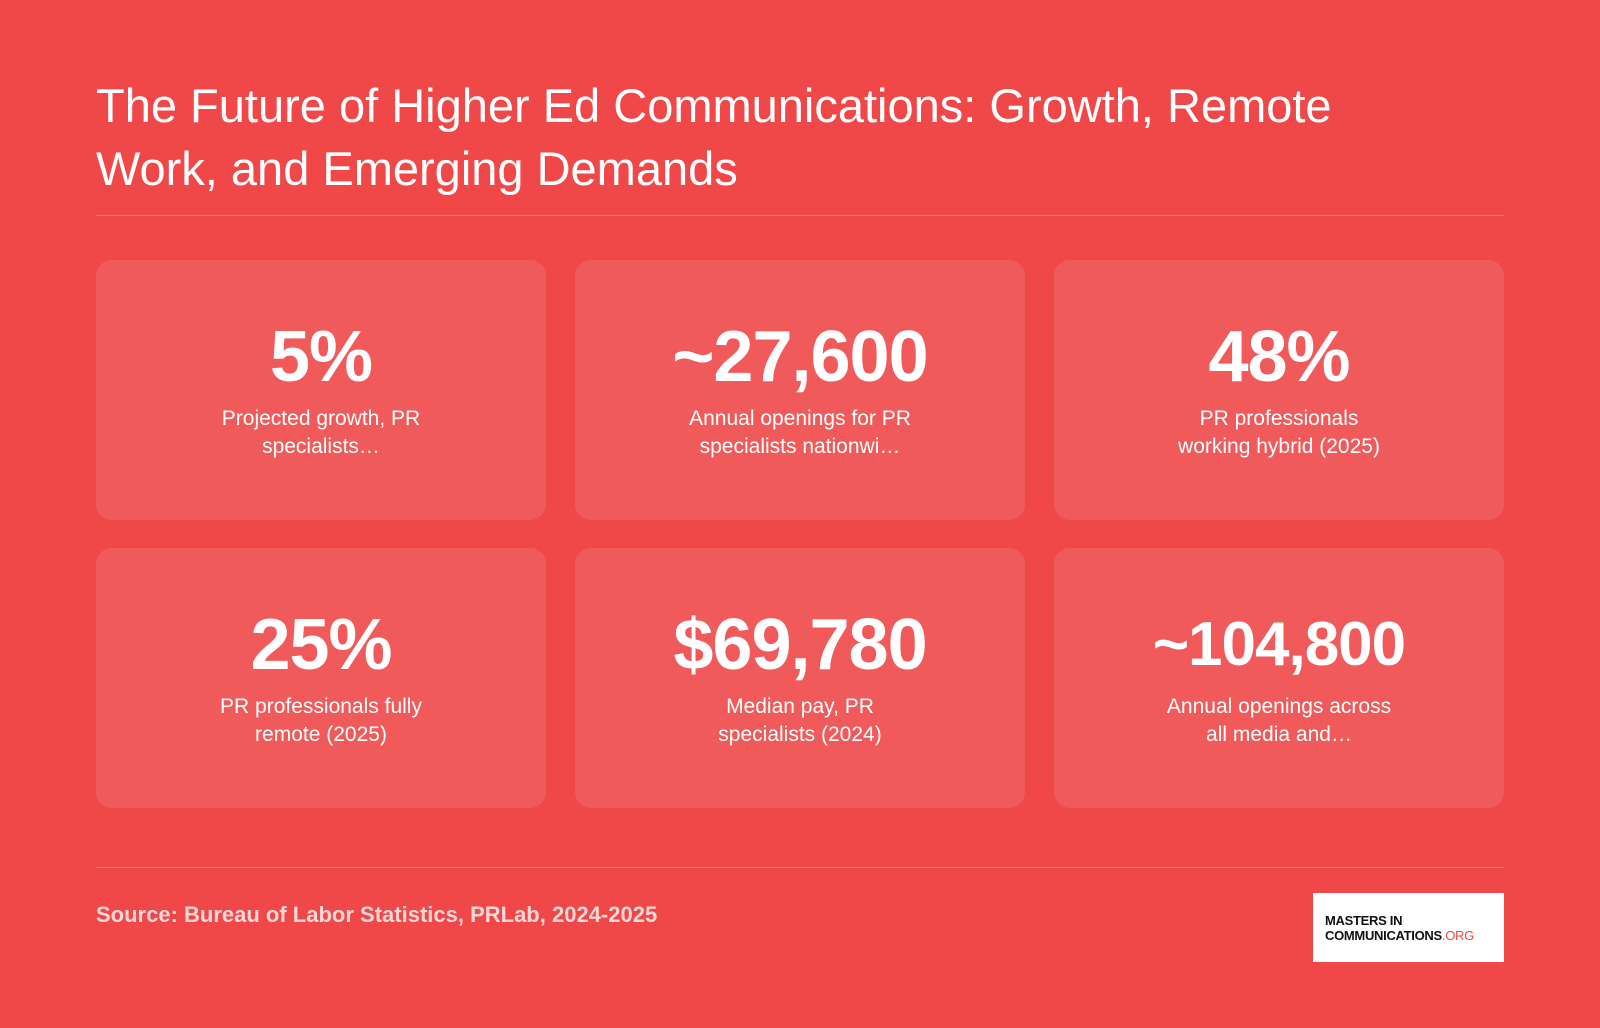 Image resolution: width=1600 pixels, height=1028 pixels. I want to click on stat-value: 5%, so click(321, 357).